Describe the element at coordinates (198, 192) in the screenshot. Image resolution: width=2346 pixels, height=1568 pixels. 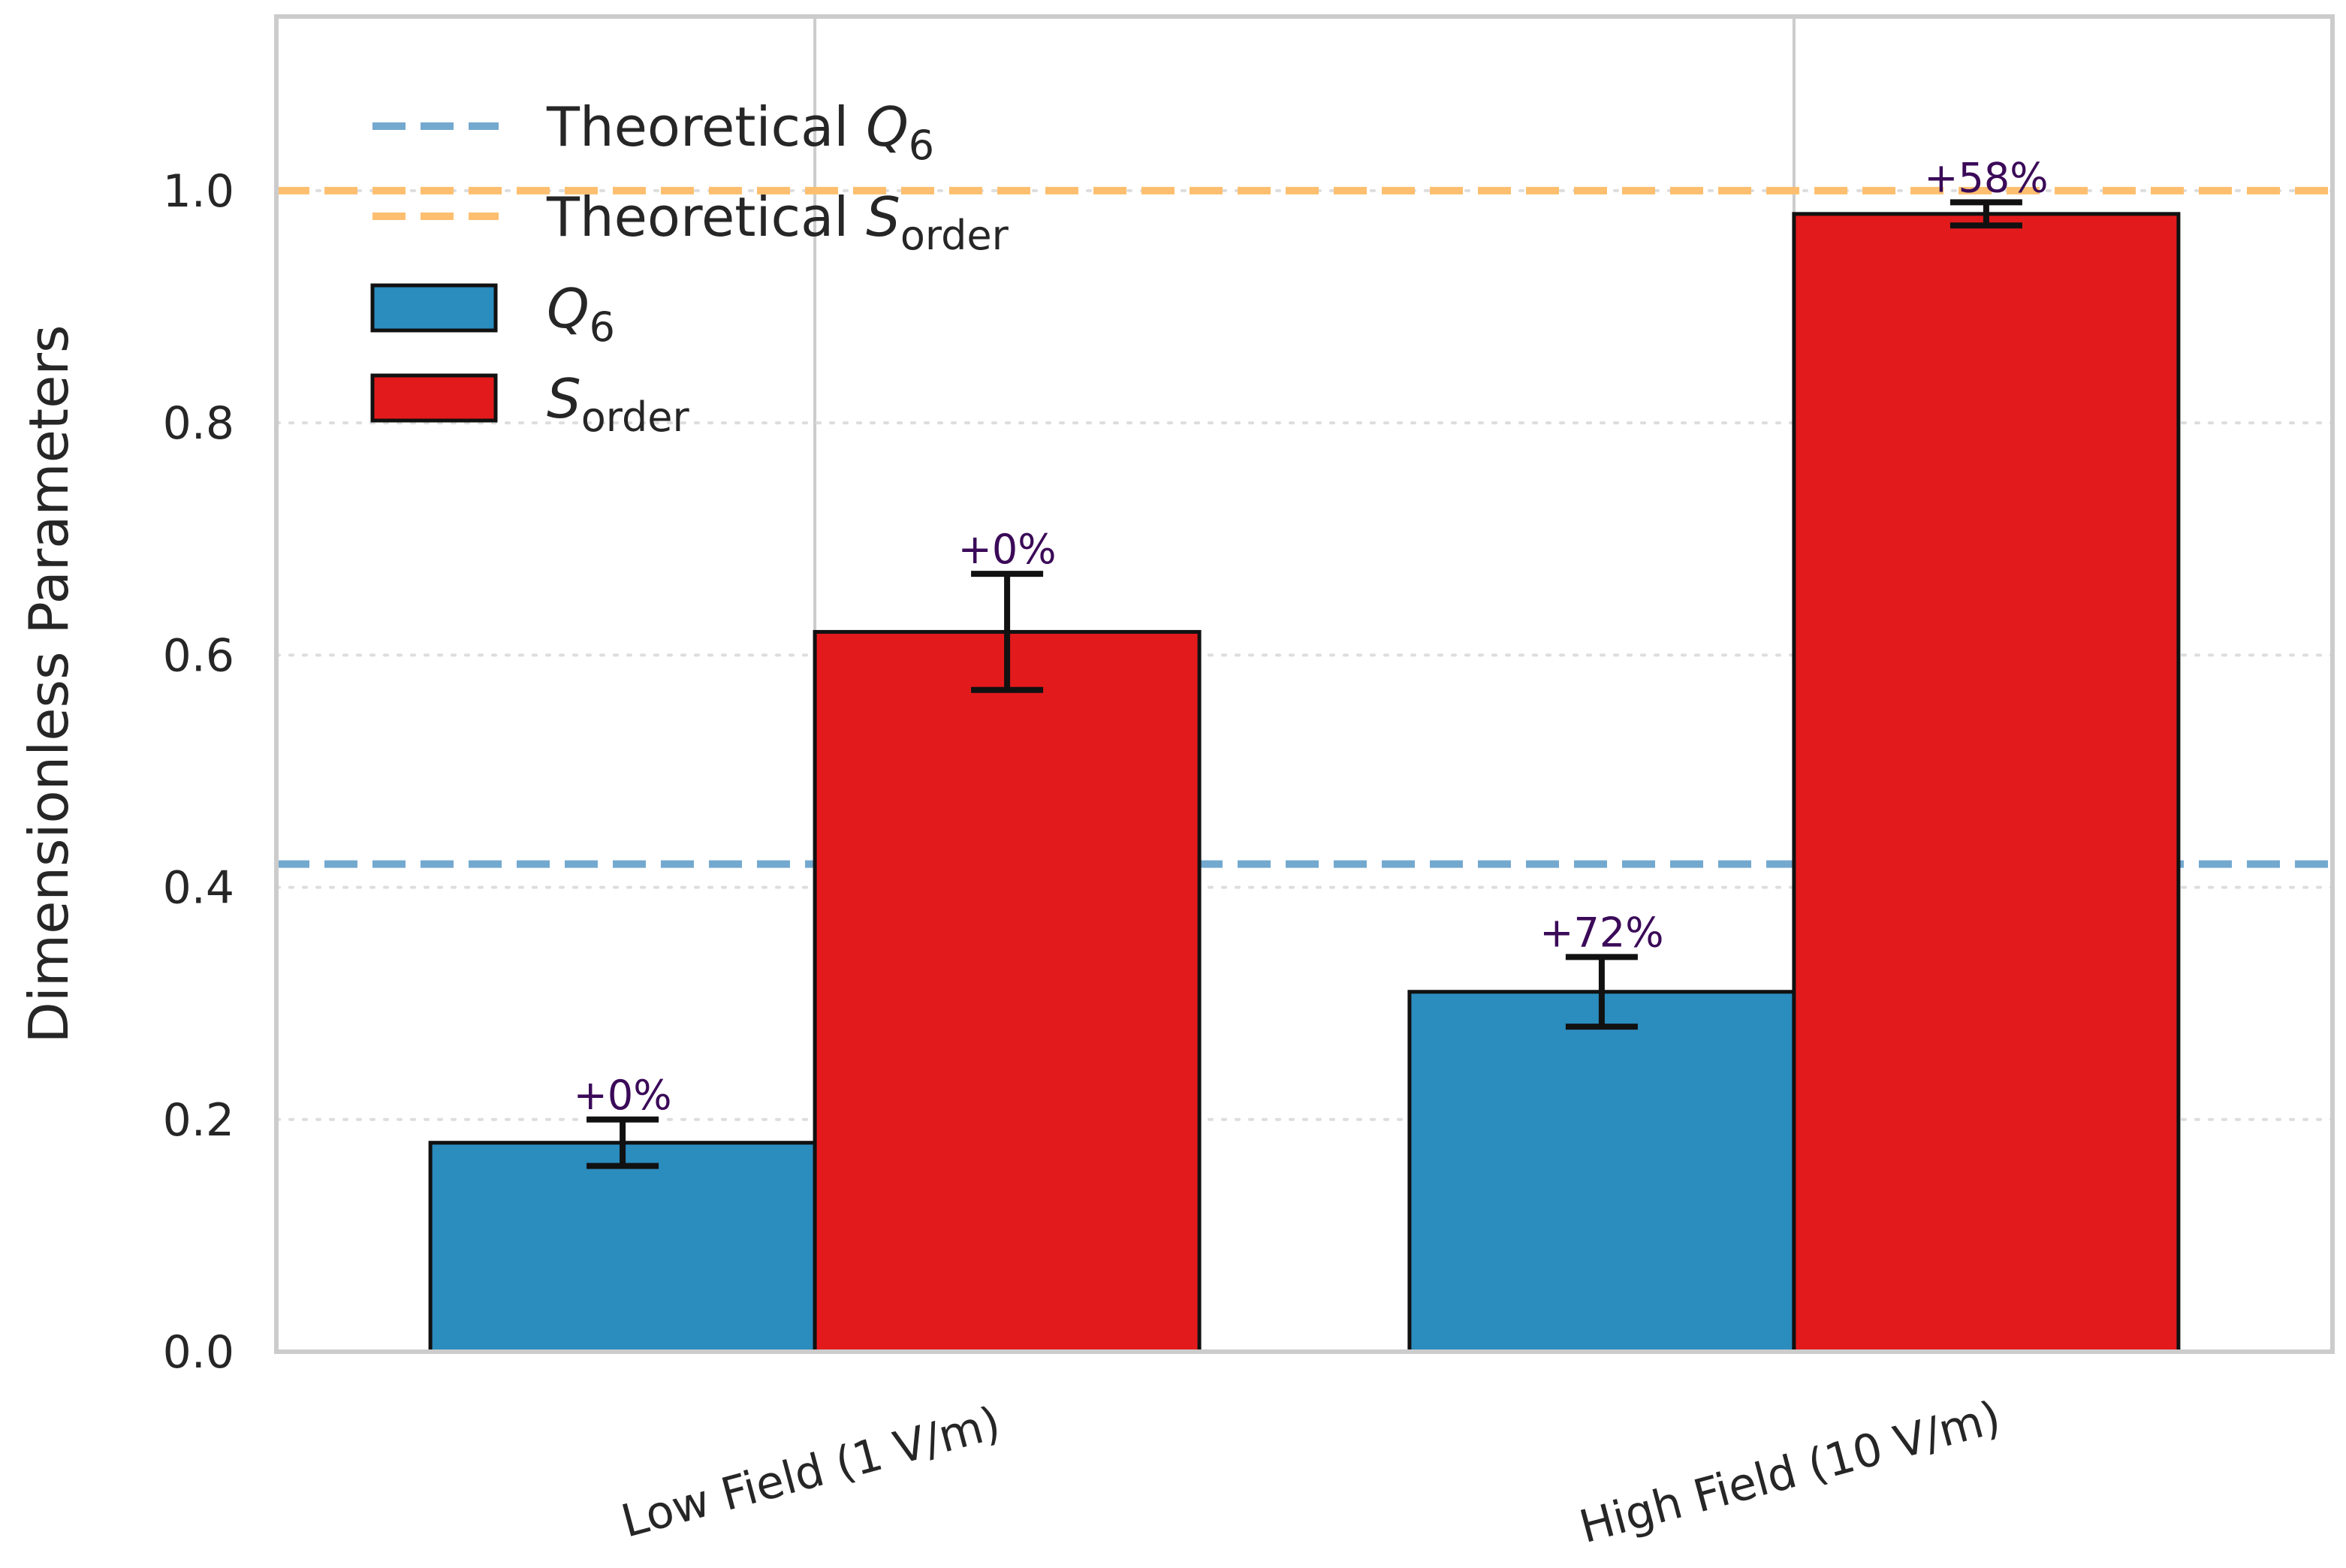
I see `y-tick-label: 1.0` at that location.